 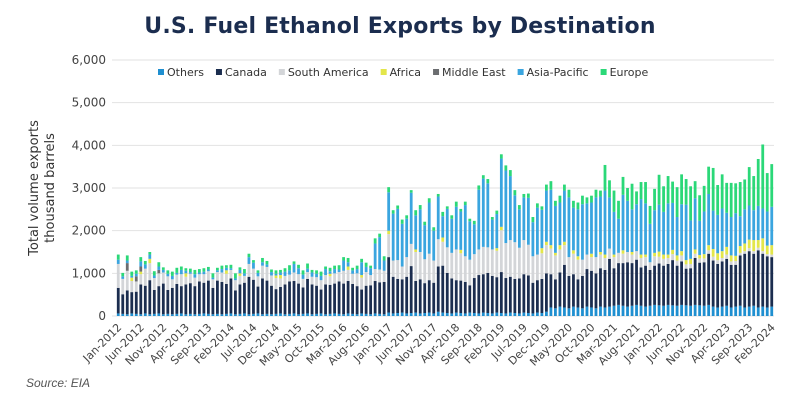 I want to click on y-axis-label-line: thousand barrels, so click(x=50, y=188).